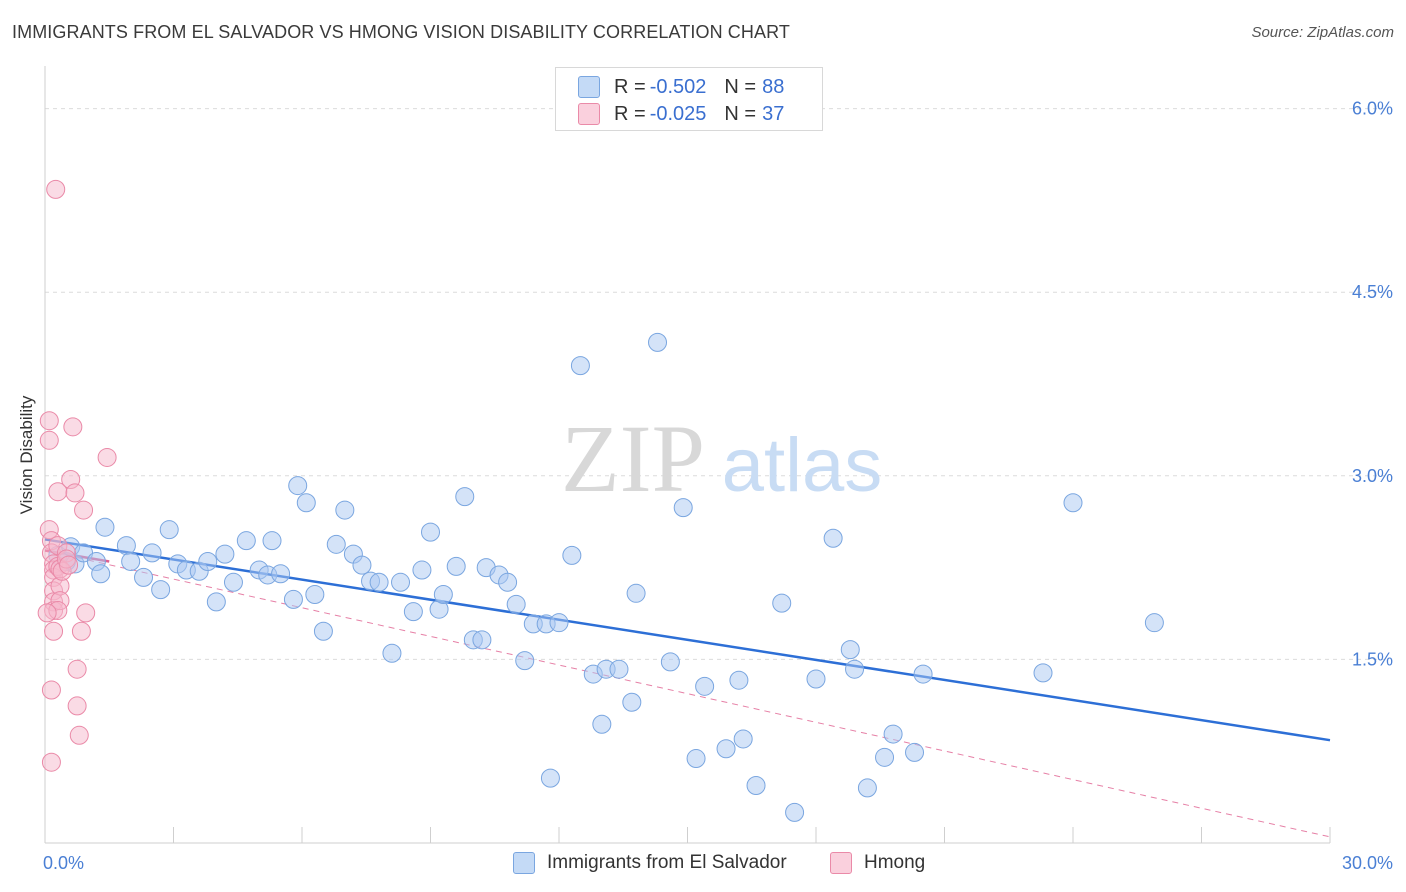 This screenshot has width=1406, height=892. Describe the element at coordinates (773, 113) in the screenshot. I see `legend-n-value: 37` at that location.